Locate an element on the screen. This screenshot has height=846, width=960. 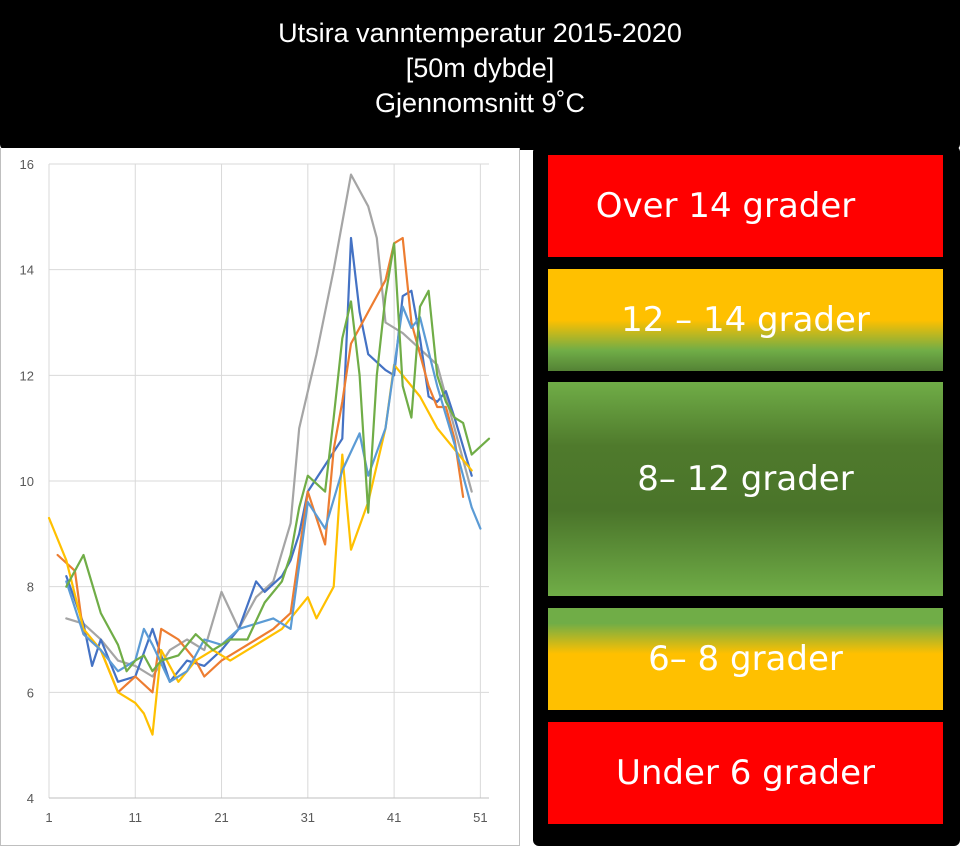
y-tick-label: 6 is located at coordinates (30, 692).